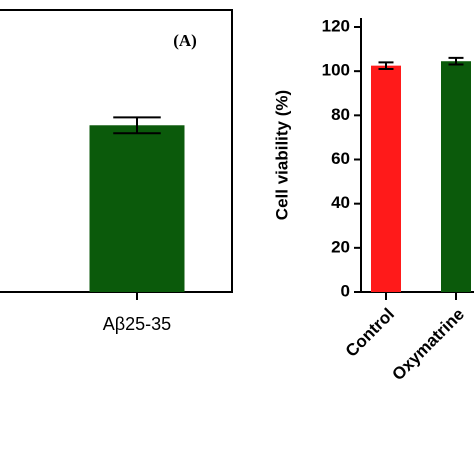  Describe the element at coordinates (340, 246) in the screenshot. I see `y-tick-label: 20` at that location.